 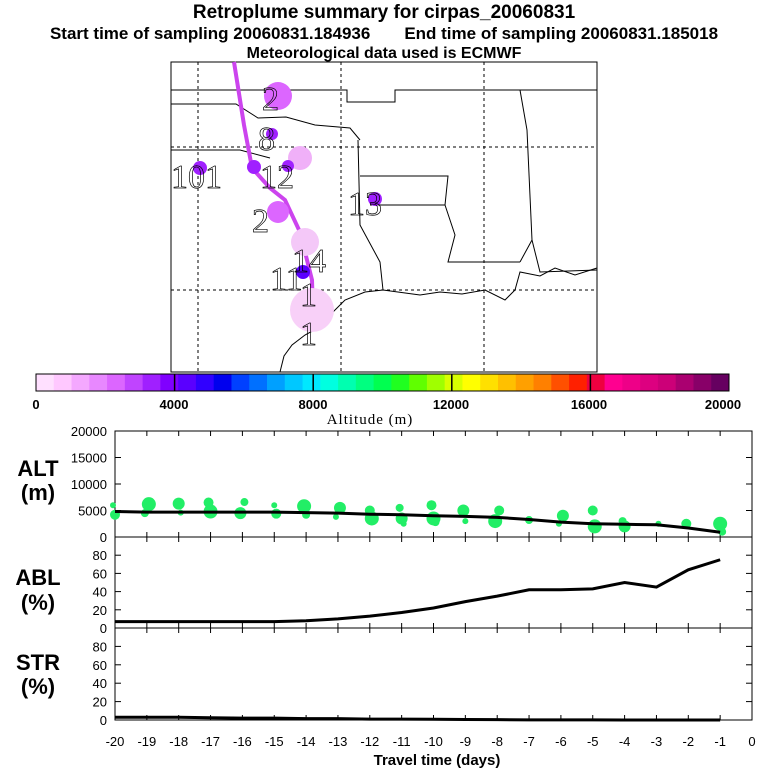 I want to click on x-tick-label: -7, so click(x=529, y=741).